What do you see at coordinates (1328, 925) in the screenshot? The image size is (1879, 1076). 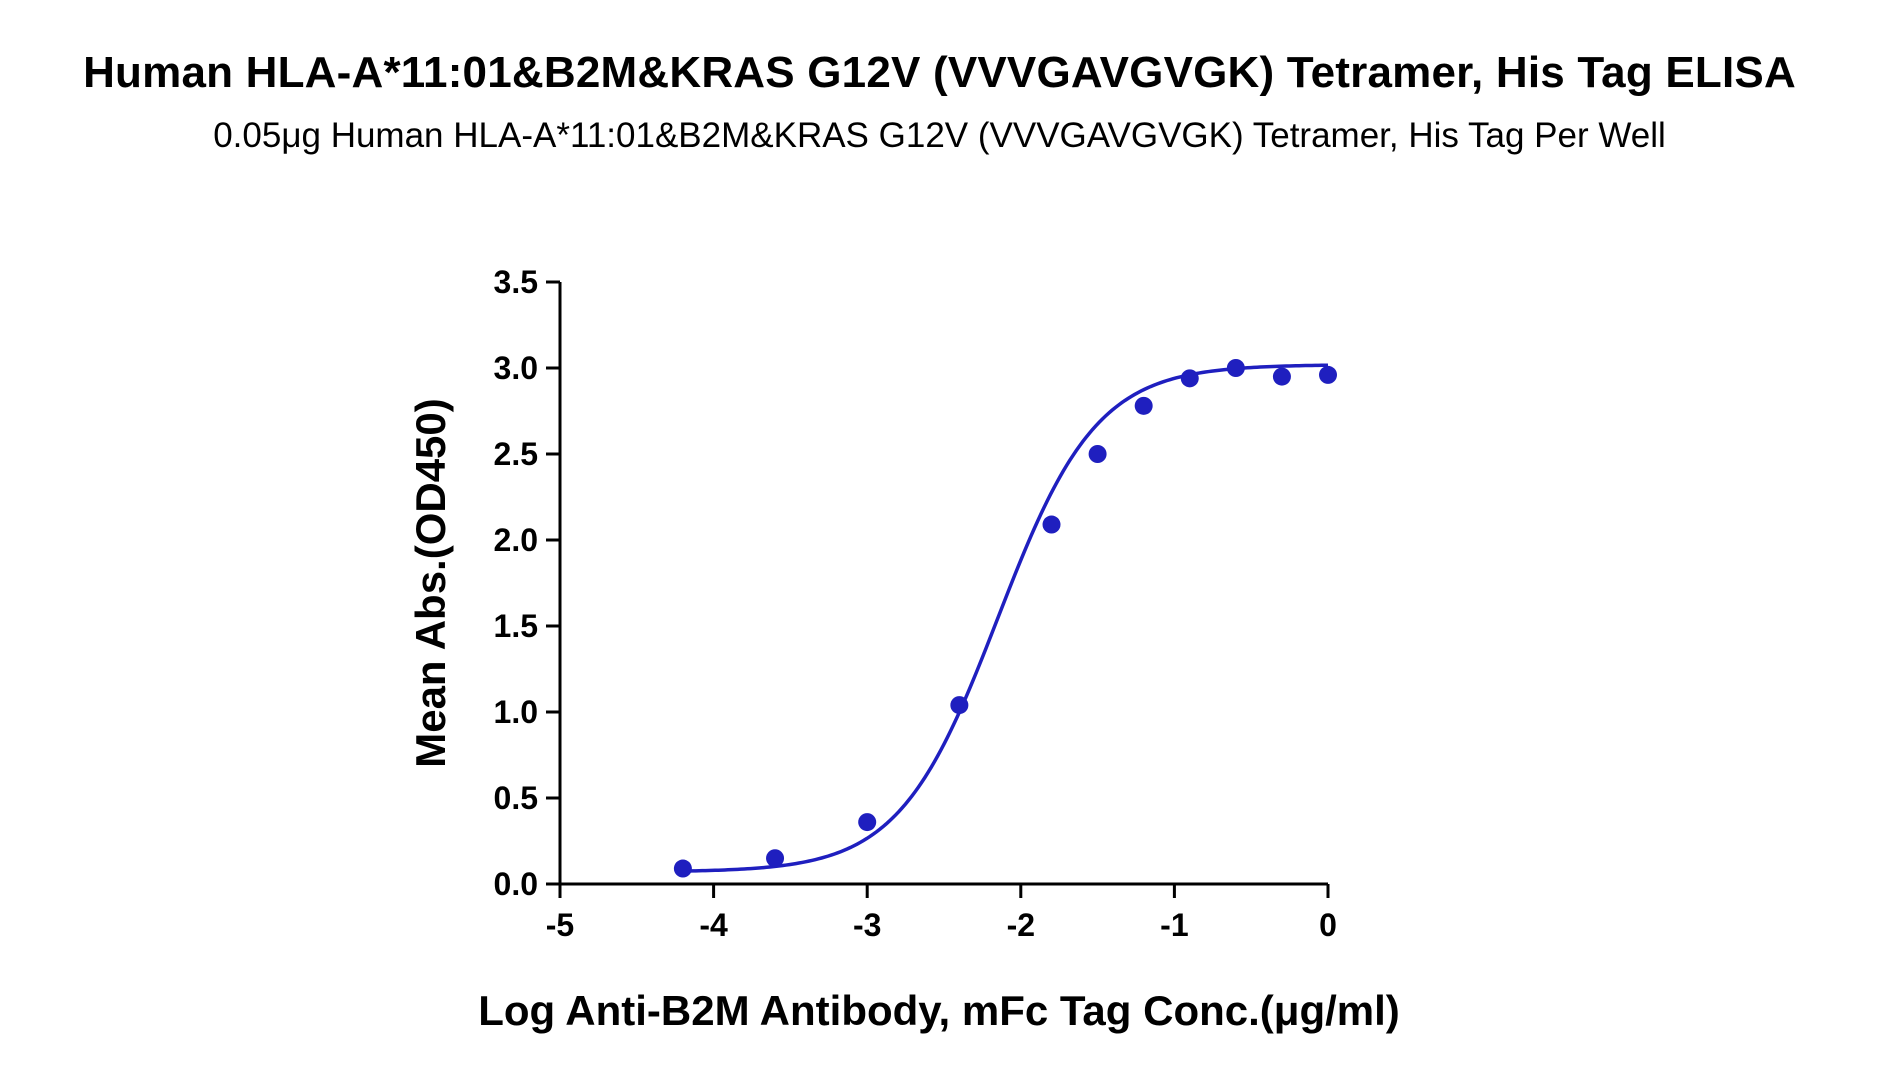 I see `x-tick-label: 0` at bounding box center [1328, 925].